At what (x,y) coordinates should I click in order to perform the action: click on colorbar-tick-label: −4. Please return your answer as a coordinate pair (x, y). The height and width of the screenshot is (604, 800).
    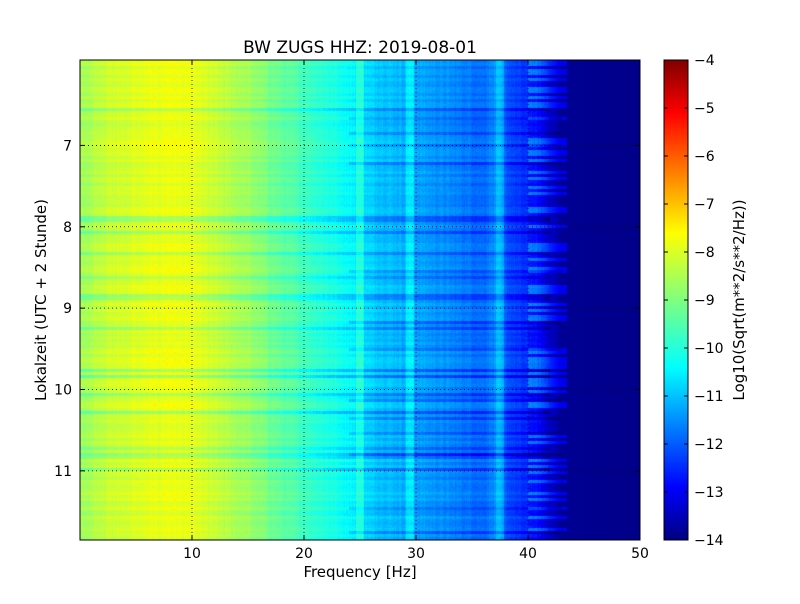
    Looking at the image, I should click on (704, 61).